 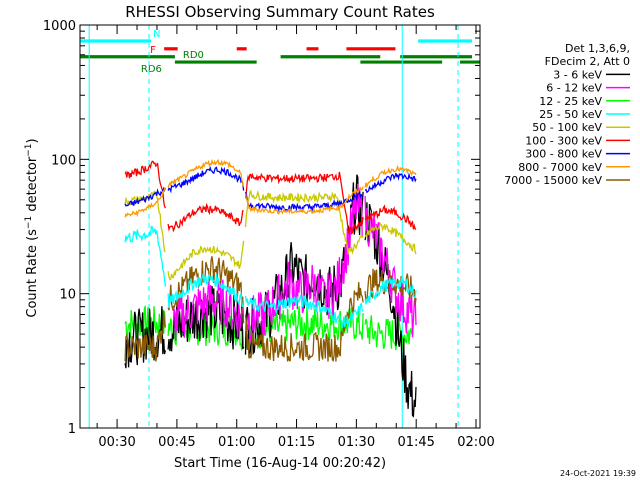 I want to click on flag-label-rd6: RD6, so click(x=151, y=69).